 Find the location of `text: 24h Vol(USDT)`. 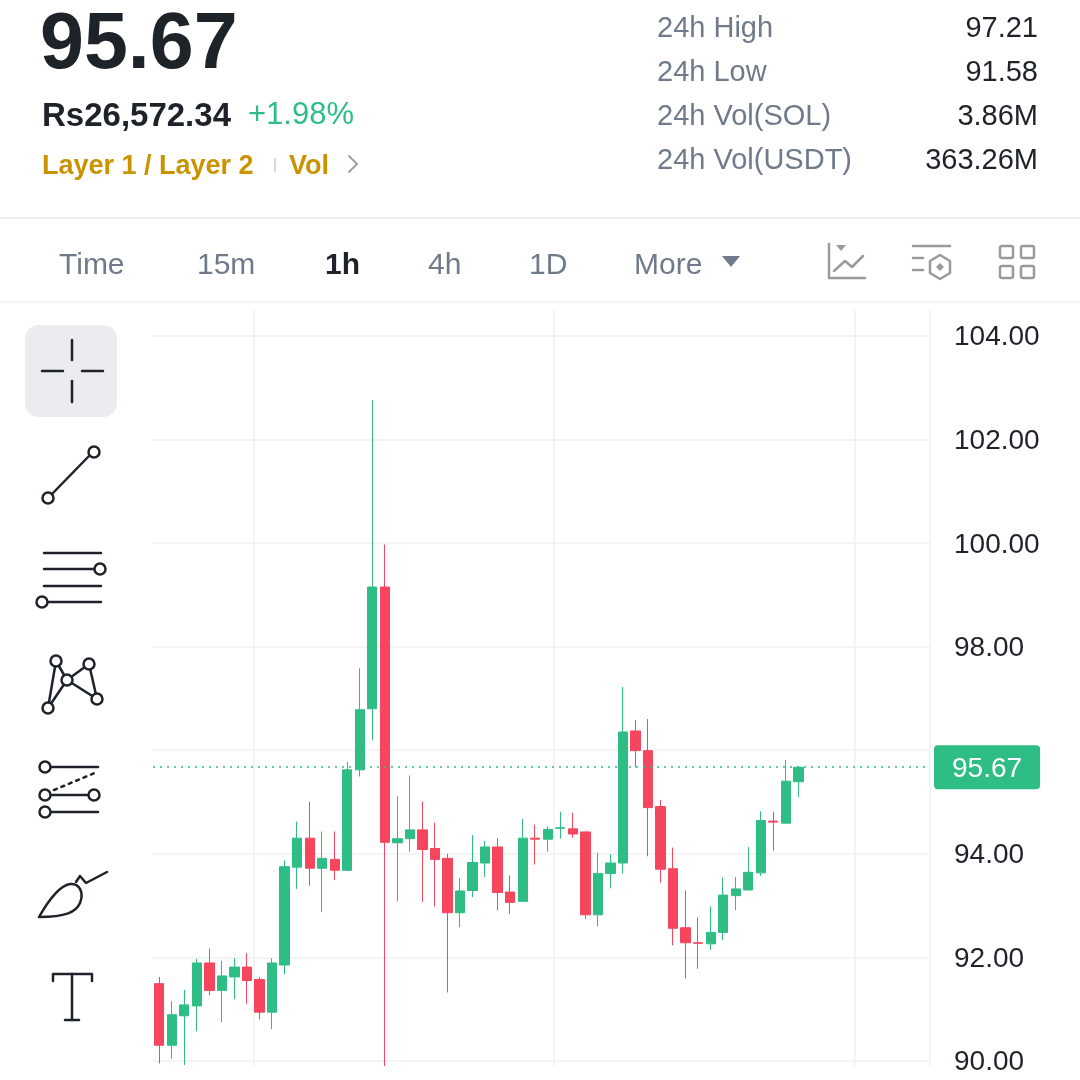

text: 24h Vol(USDT) is located at coordinates (755, 159).